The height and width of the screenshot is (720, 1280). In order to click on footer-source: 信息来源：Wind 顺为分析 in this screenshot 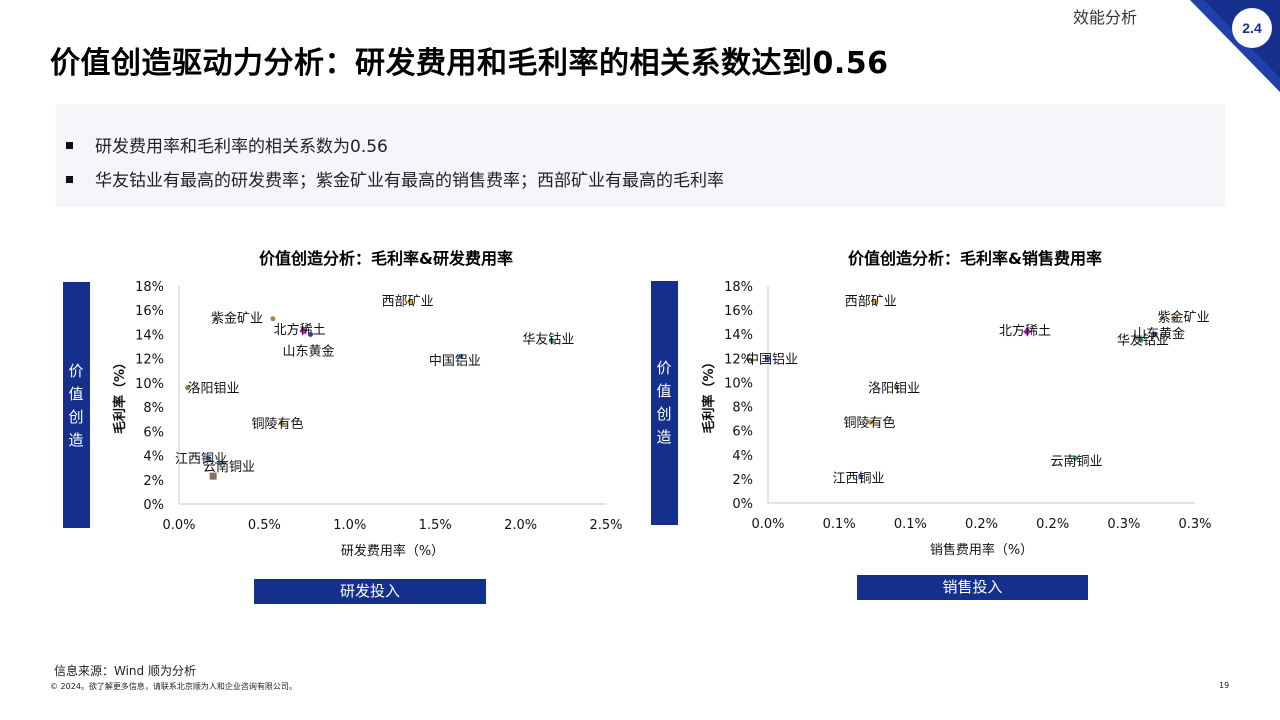, I will do `click(125, 671)`.